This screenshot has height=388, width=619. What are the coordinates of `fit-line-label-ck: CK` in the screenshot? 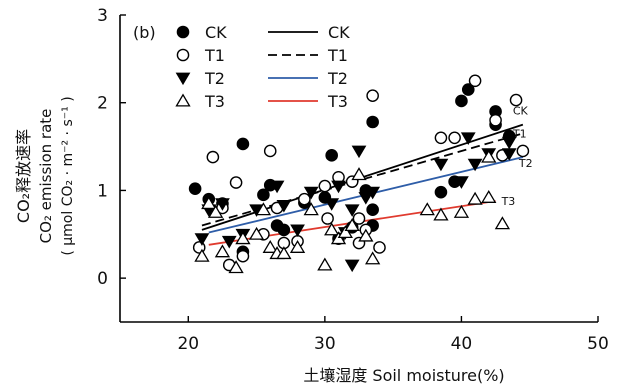 It's located at (521, 111).